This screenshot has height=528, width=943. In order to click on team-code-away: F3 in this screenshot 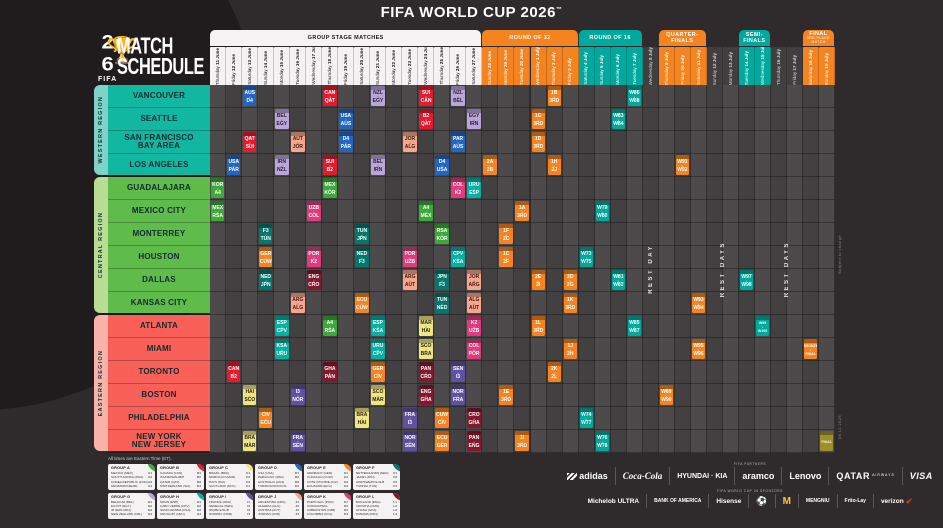, I will do `click(442, 285)`.